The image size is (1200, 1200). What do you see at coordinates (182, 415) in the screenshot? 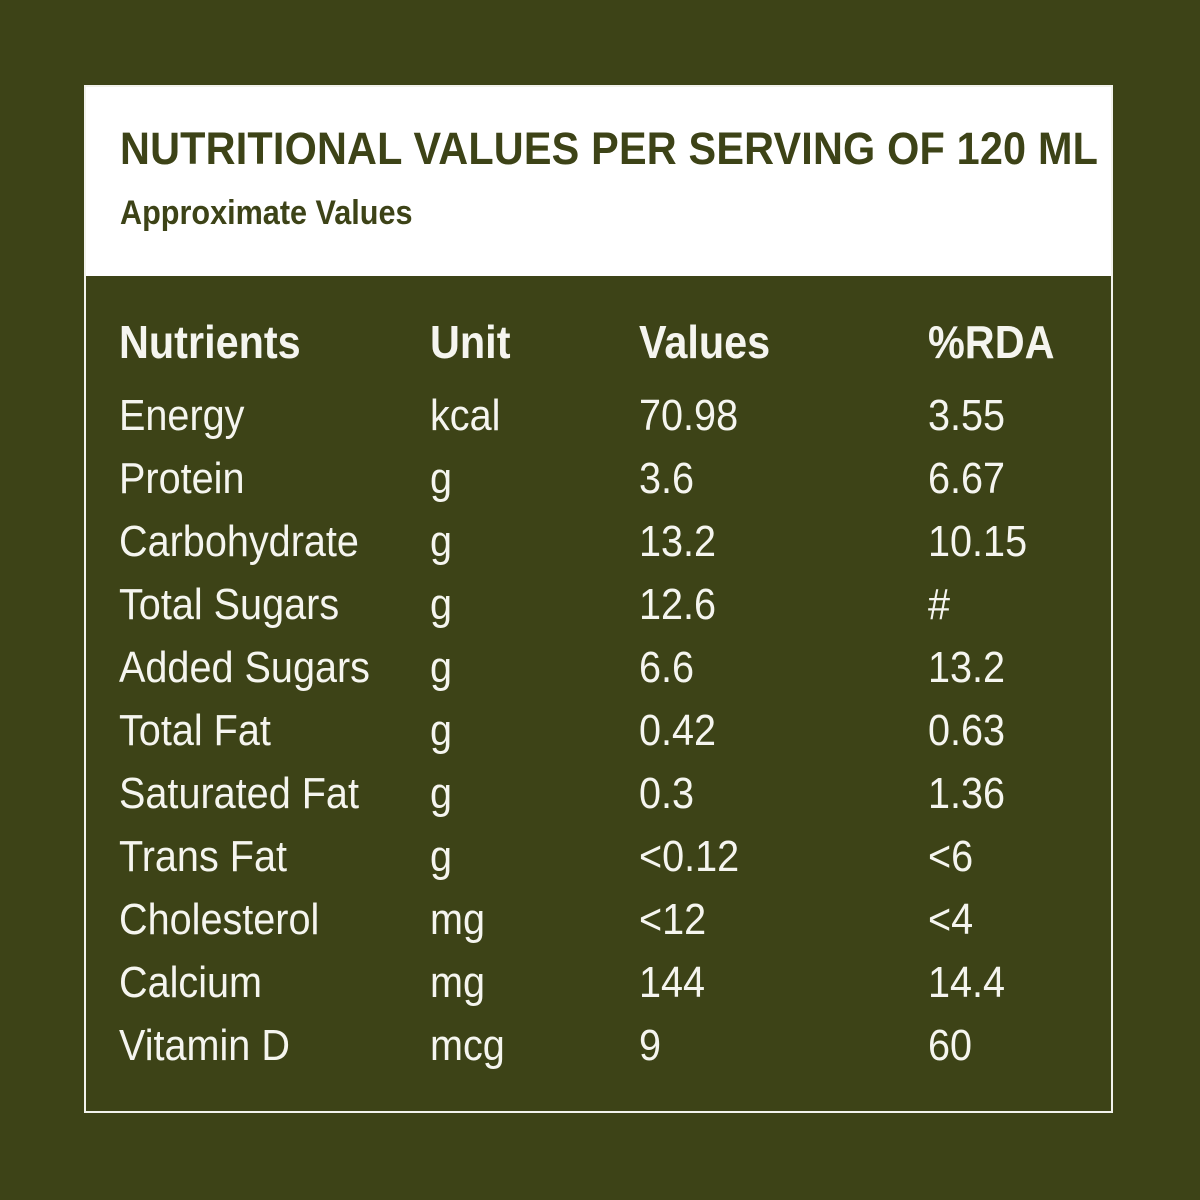
I see `nutrient-name: Energy` at bounding box center [182, 415].